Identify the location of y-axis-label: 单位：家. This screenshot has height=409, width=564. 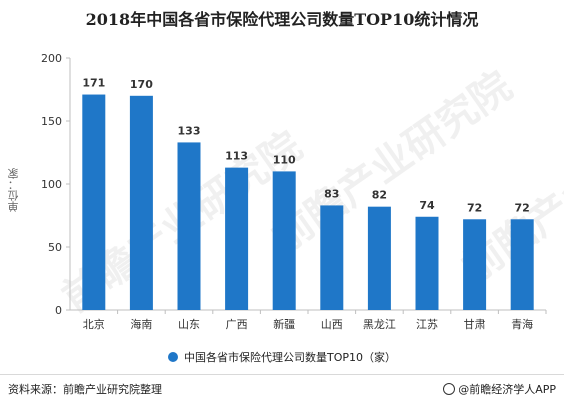
(13, 190).